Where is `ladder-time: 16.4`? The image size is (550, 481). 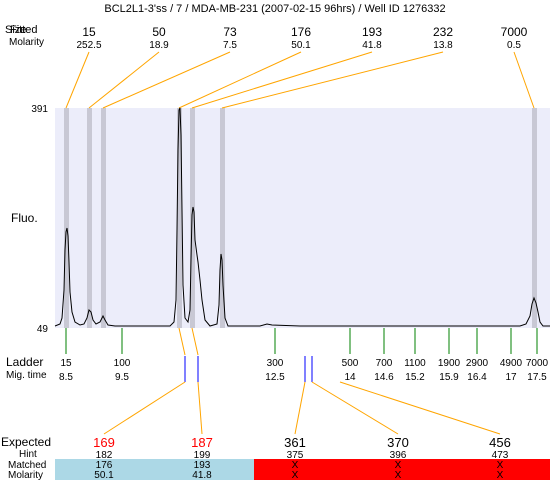
ladder-time: 16.4 is located at coordinates (477, 377).